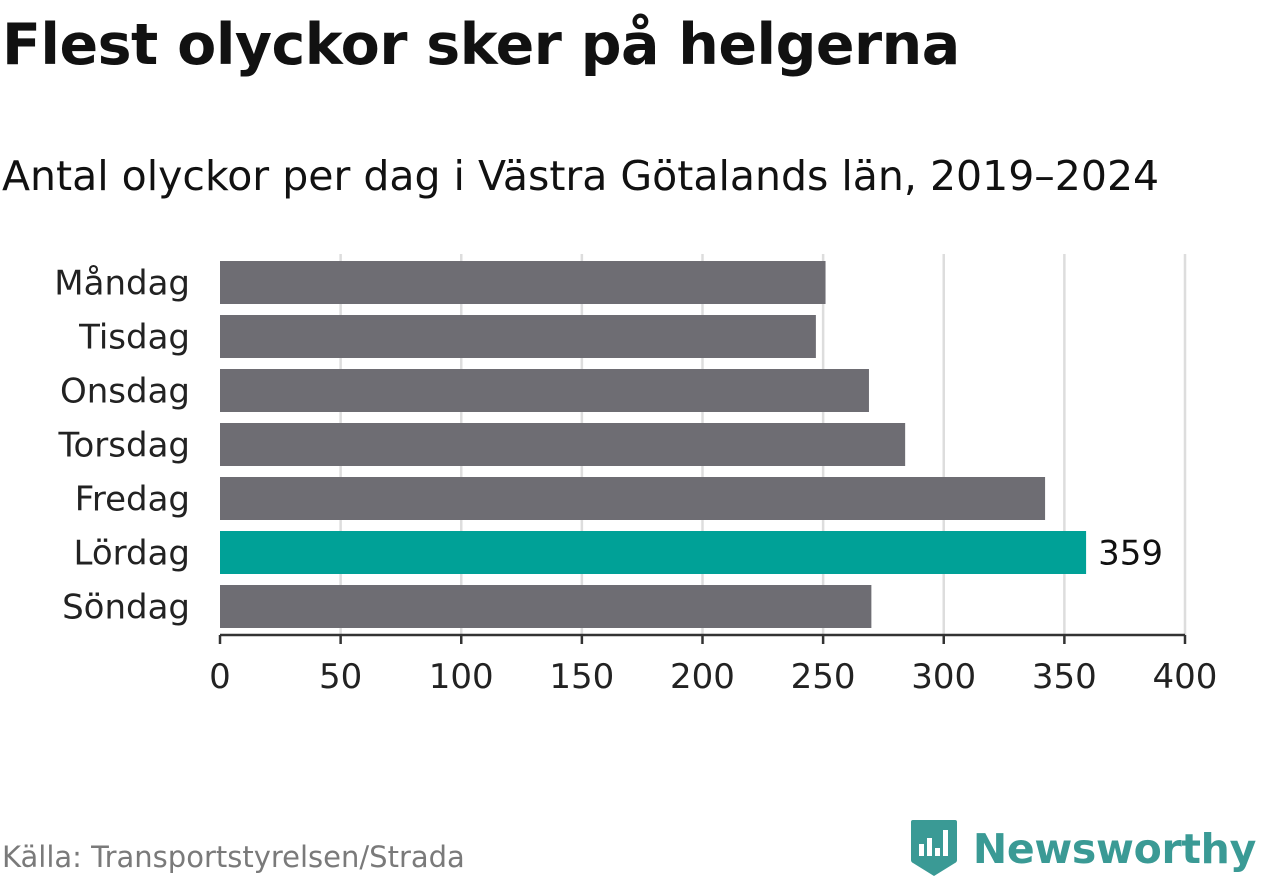 Image resolution: width=1262 pixels, height=880 pixels. What do you see at coordinates (134, 338) in the screenshot?
I see `category-label: Tisdag` at bounding box center [134, 338].